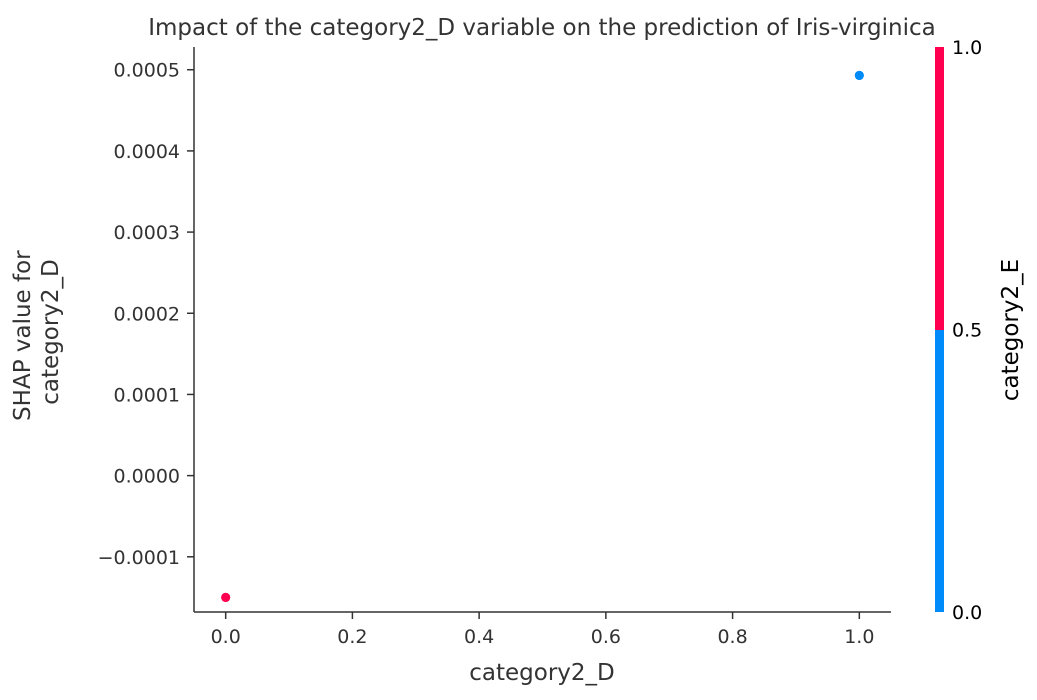  What do you see at coordinates (23, 335) in the screenshot?
I see `y-axis-label-line-1: SHAP value for` at bounding box center [23, 335].